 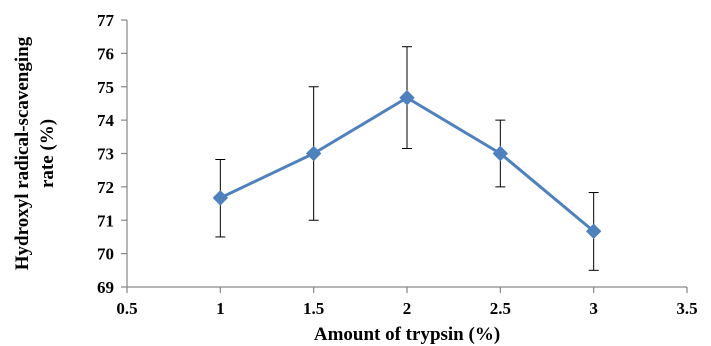 I want to click on y-tick-label: 73, so click(x=105, y=154).